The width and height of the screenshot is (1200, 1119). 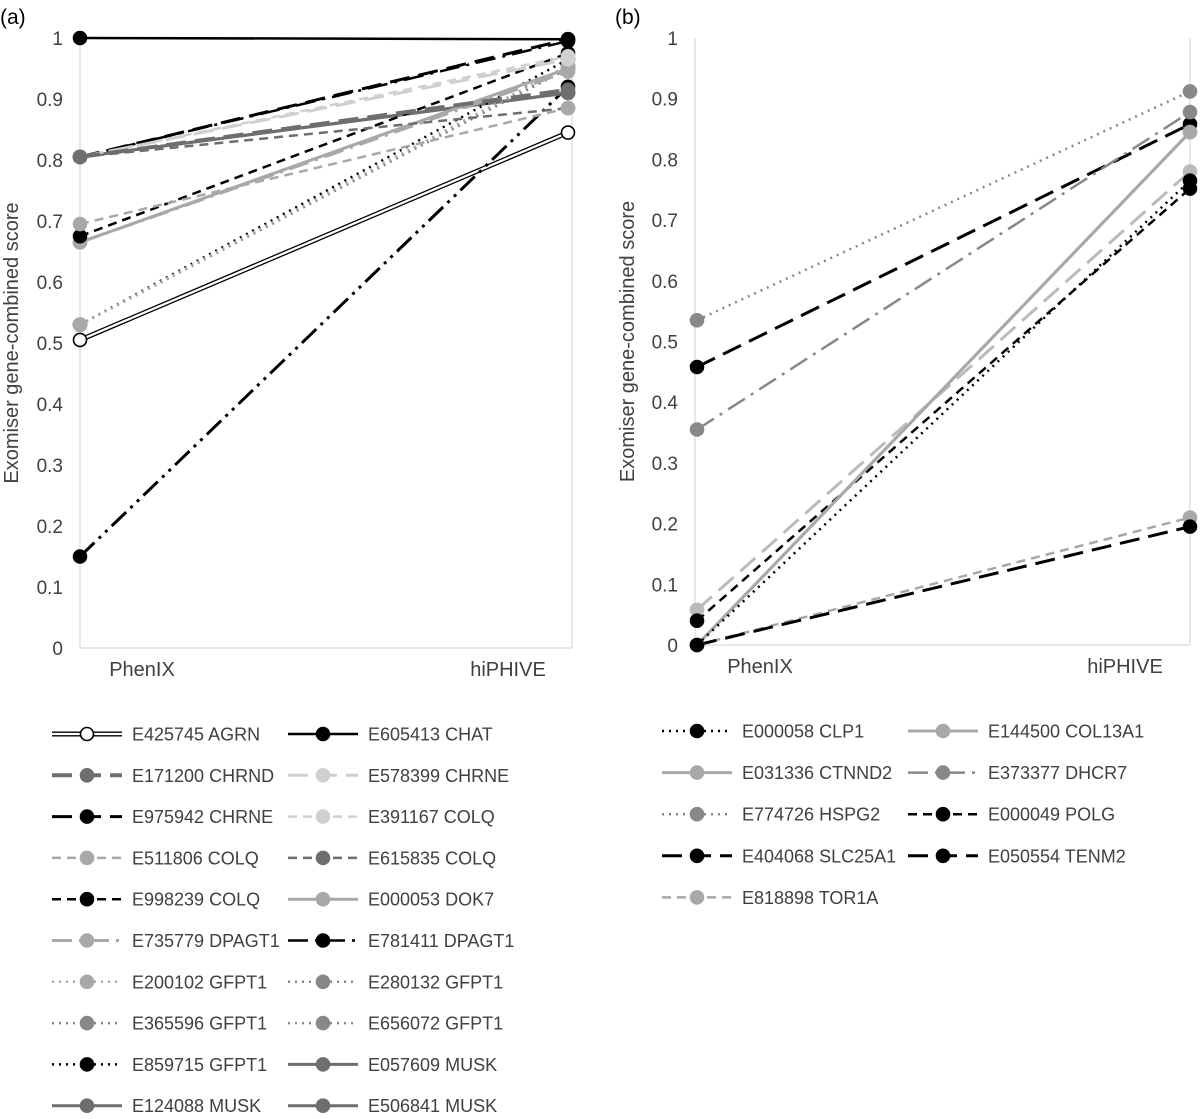 What do you see at coordinates (50, 344) in the screenshot?
I see `y-tick-label: 0.5` at bounding box center [50, 344].